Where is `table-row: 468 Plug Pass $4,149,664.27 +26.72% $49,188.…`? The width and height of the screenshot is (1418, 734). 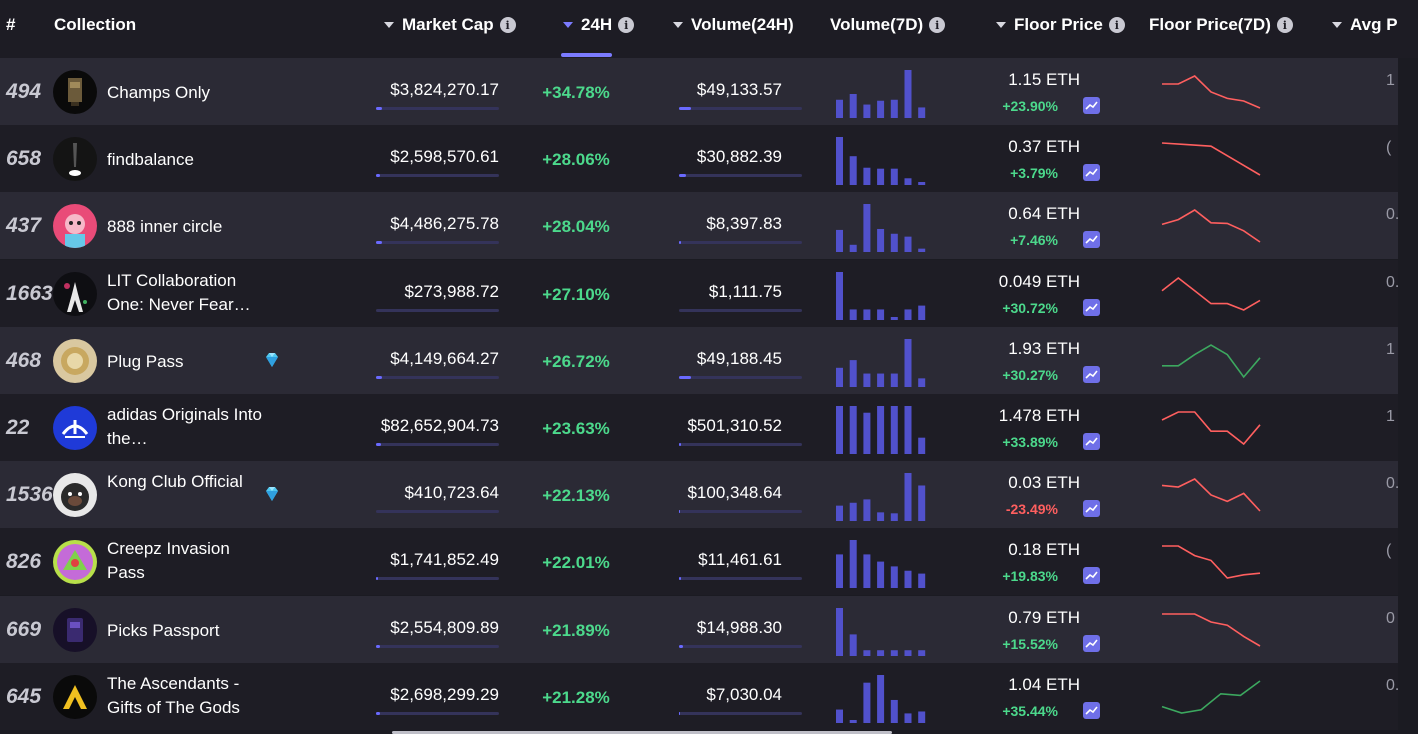 table-row: 468 Plug Pass $4,149,664.27 +26.72% $49,188.… is located at coordinates (699, 360).